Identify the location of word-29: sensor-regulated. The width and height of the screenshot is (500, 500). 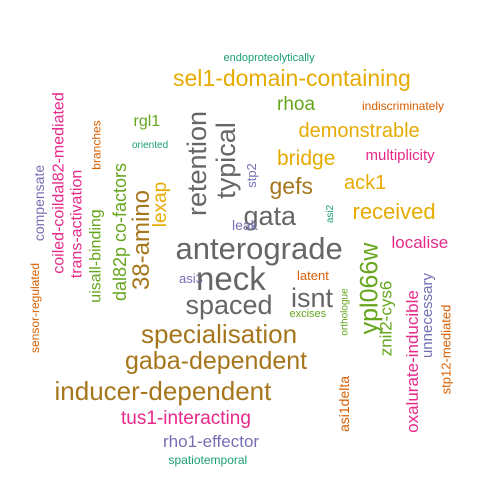
(35, 308).